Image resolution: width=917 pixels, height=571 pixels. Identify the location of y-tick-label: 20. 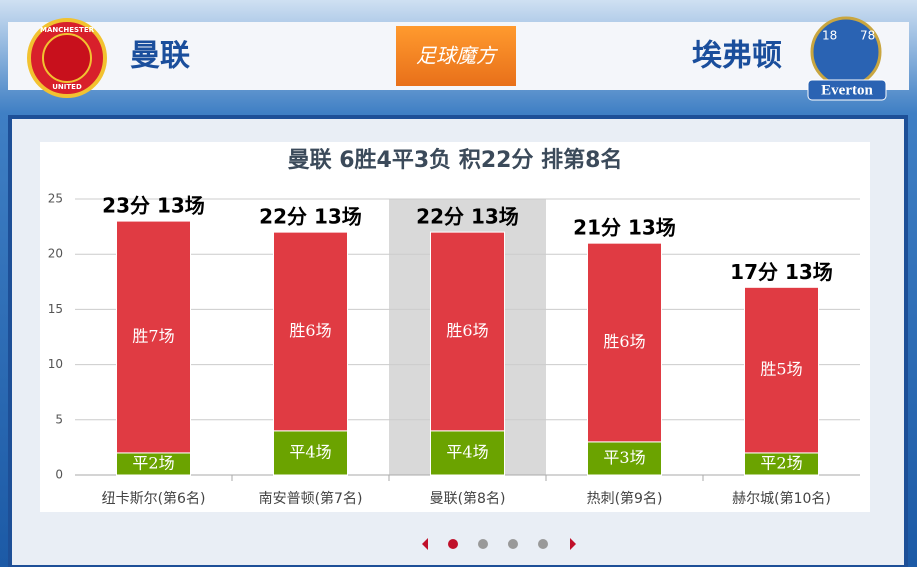
(55, 254).